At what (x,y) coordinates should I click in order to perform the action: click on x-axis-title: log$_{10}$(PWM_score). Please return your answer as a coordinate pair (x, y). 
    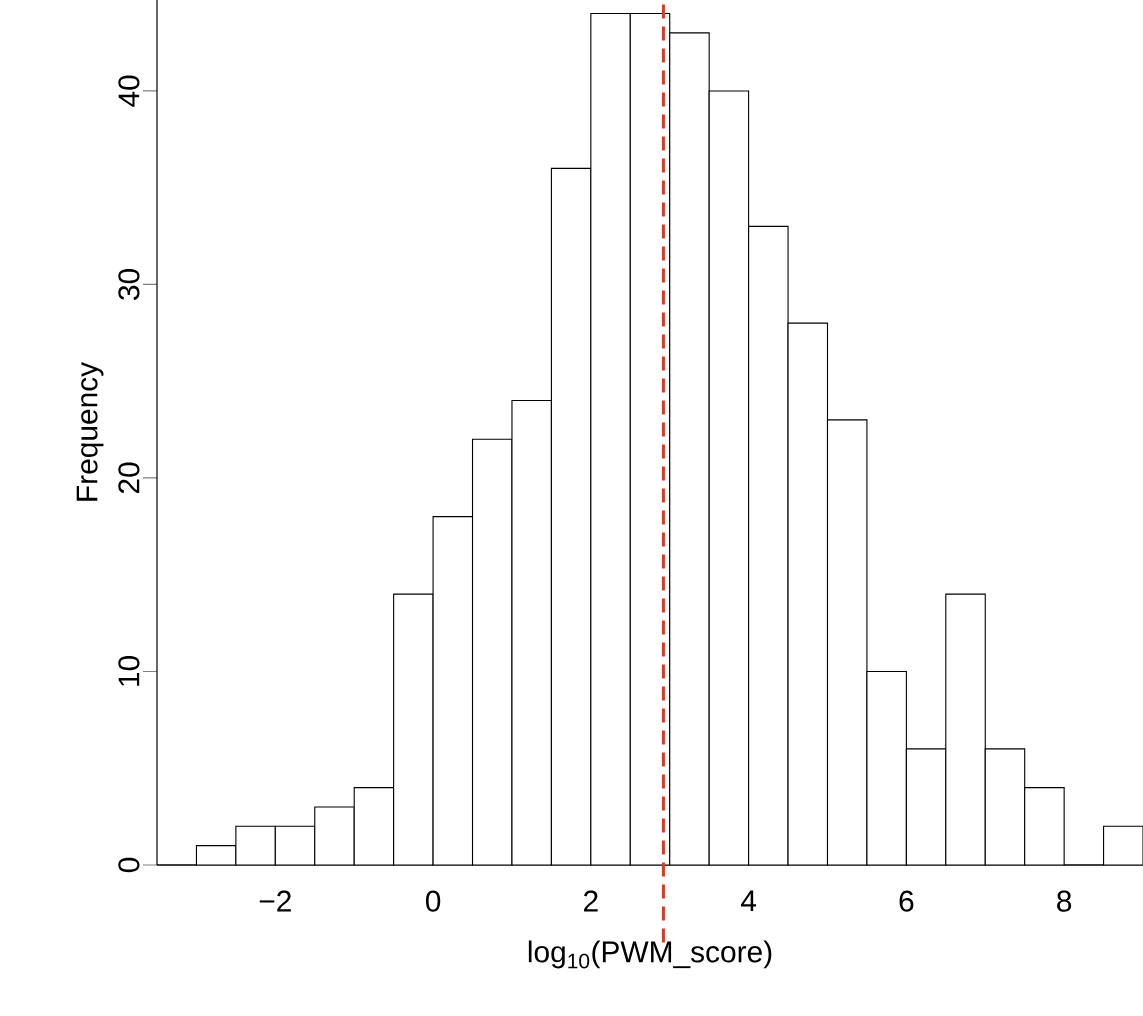
    Looking at the image, I should click on (650, 954).